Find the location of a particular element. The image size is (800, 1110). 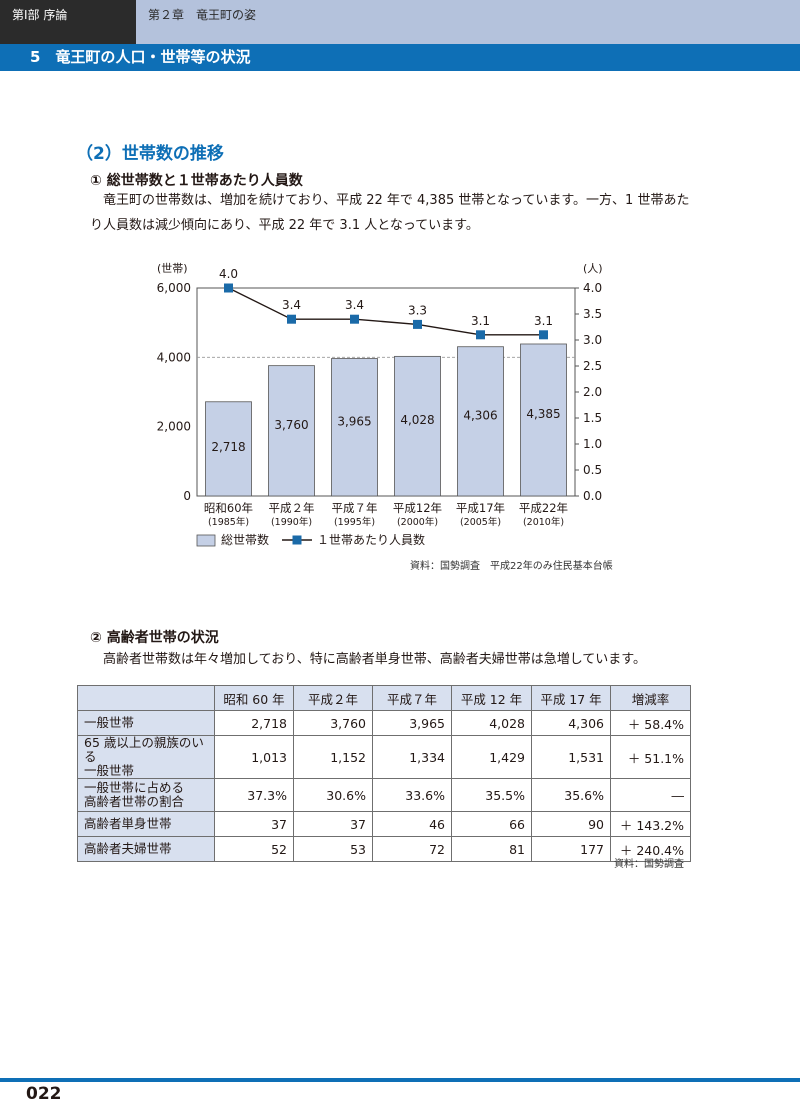

legend-line-marker is located at coordinates (297, 540).